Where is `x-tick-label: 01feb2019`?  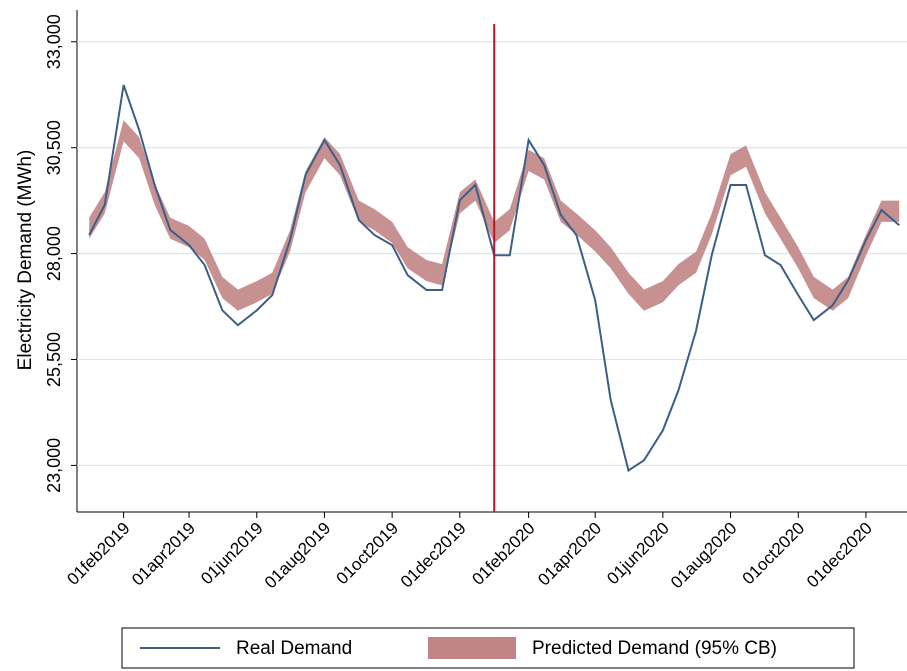 x-tick-label: 01feb2019 is located at coordinates (98, 554).